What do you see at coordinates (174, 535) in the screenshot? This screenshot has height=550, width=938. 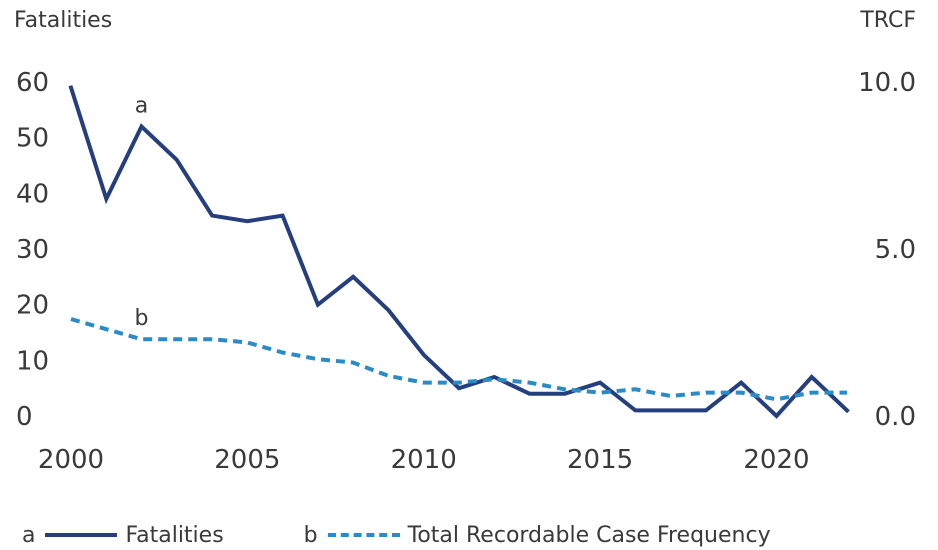 I see `legend-label-fatalities: Fatalities` at bounding box center [174, 535].